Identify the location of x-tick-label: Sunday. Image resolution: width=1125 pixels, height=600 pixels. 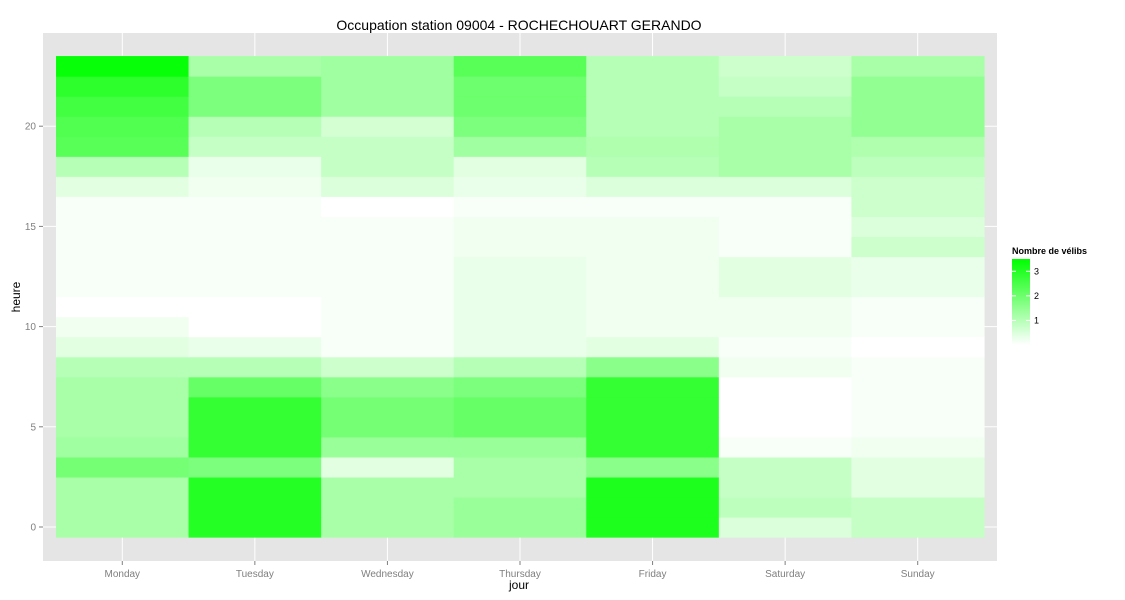
(918, 574).